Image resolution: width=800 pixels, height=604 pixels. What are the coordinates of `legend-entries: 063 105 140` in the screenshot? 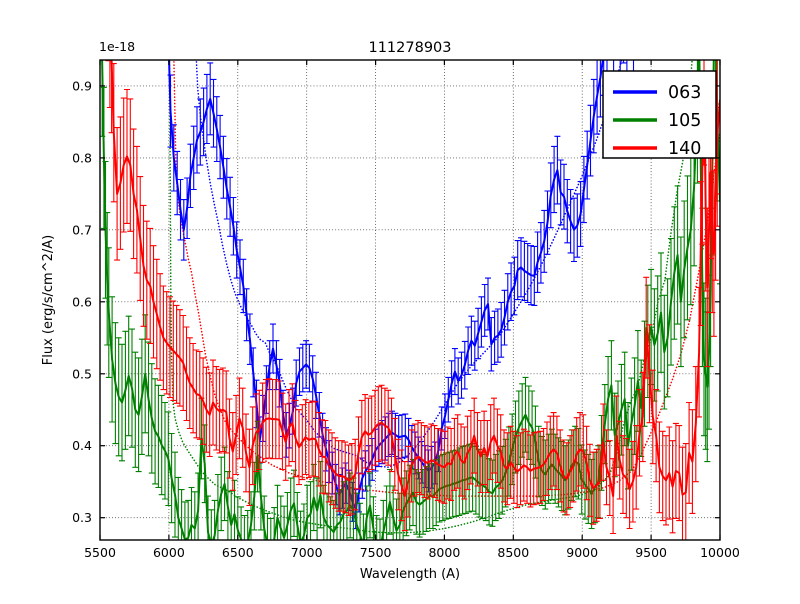 It's located at (657, 121).